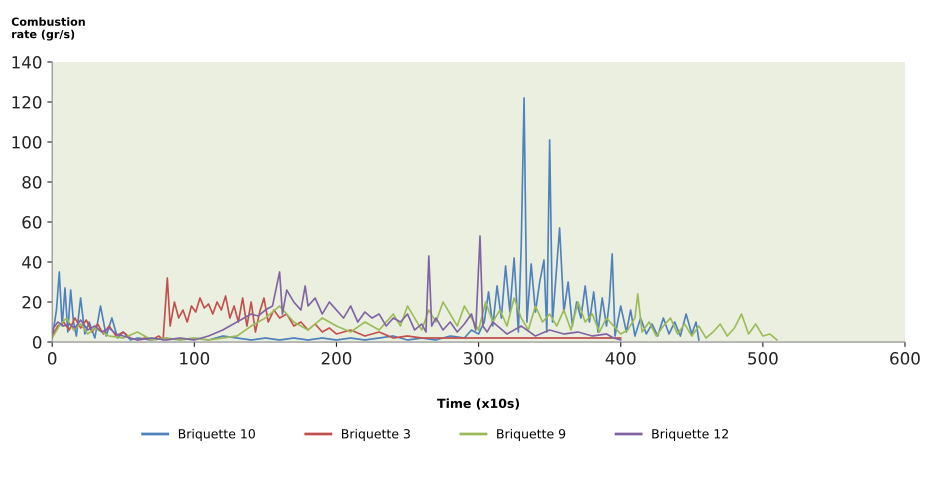 This screenshot has width=932, height=477. What do you see at coordinates (621, 358) in the screenshot?
I see `x-tick-label: 400` at bounding box center [621, 358].